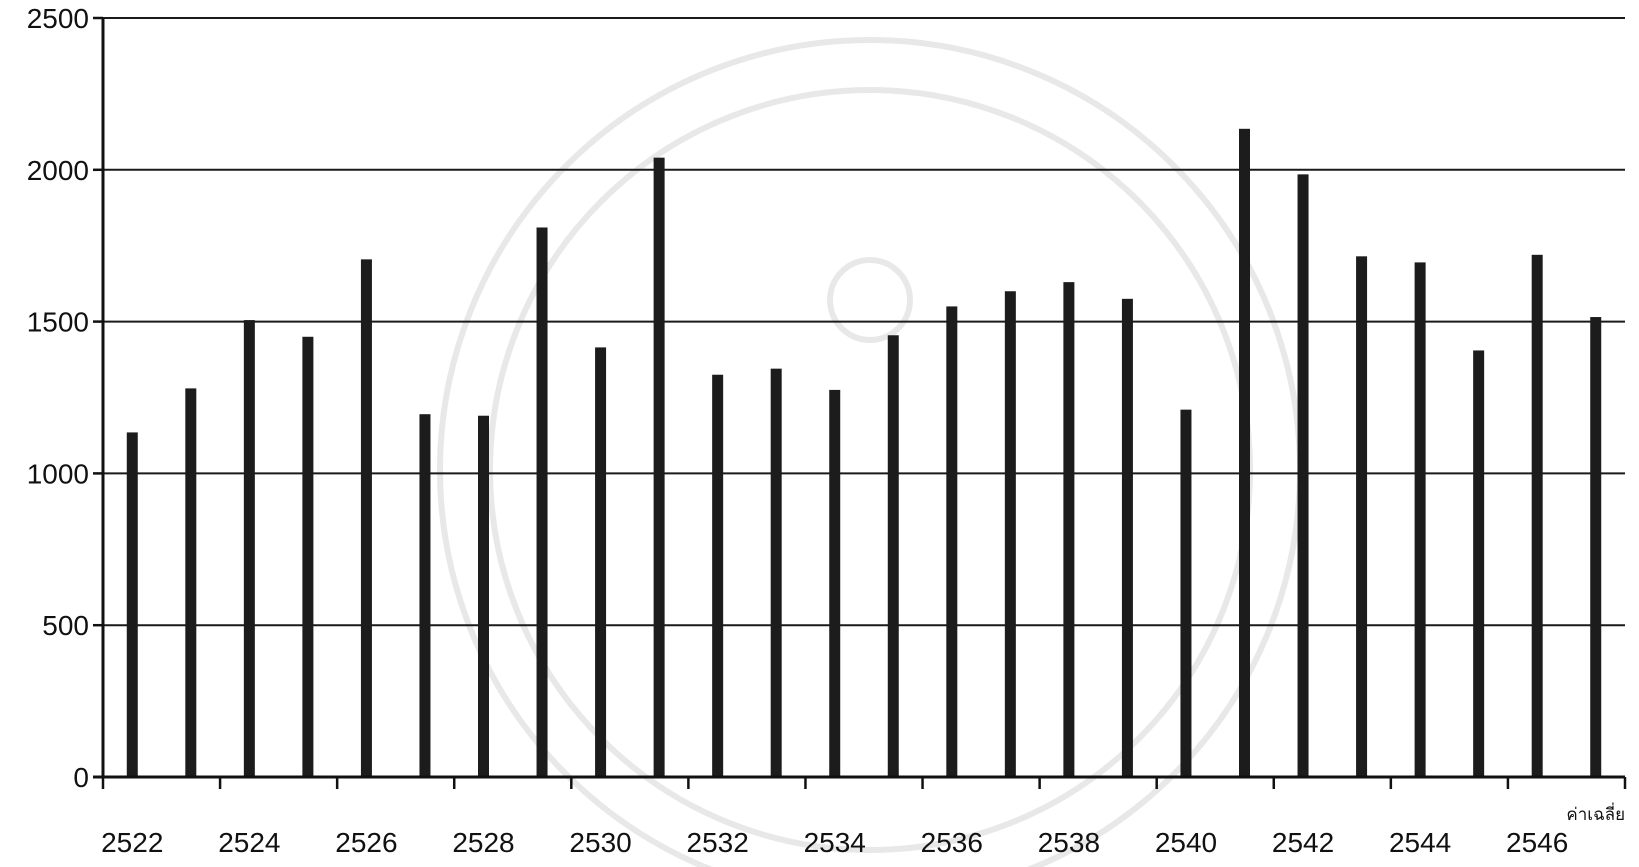 The image size is (1639, 867). Describe the element at coordinates (58, 473) in the screenshot. I see `y-tick-label: 1000` at that location.